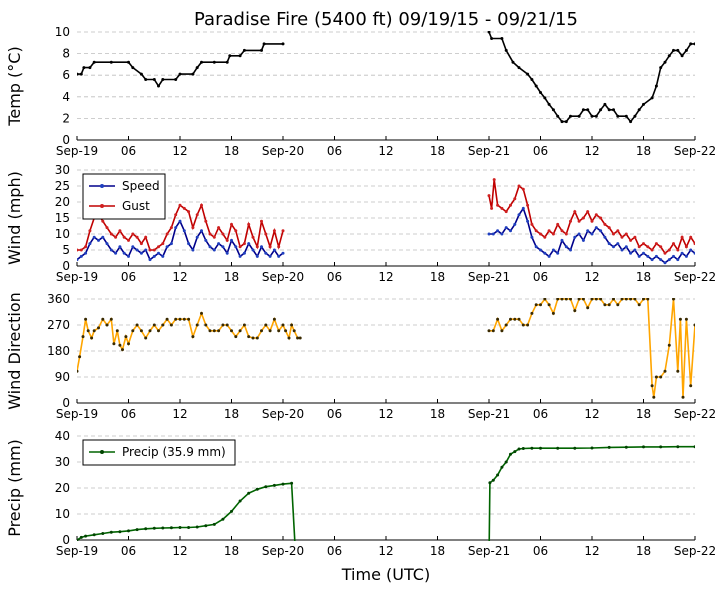  What do you see at coordinates (62, 186) in the screenshot?
I see `y-tick-label: 25` at bounding box center [62, 186].